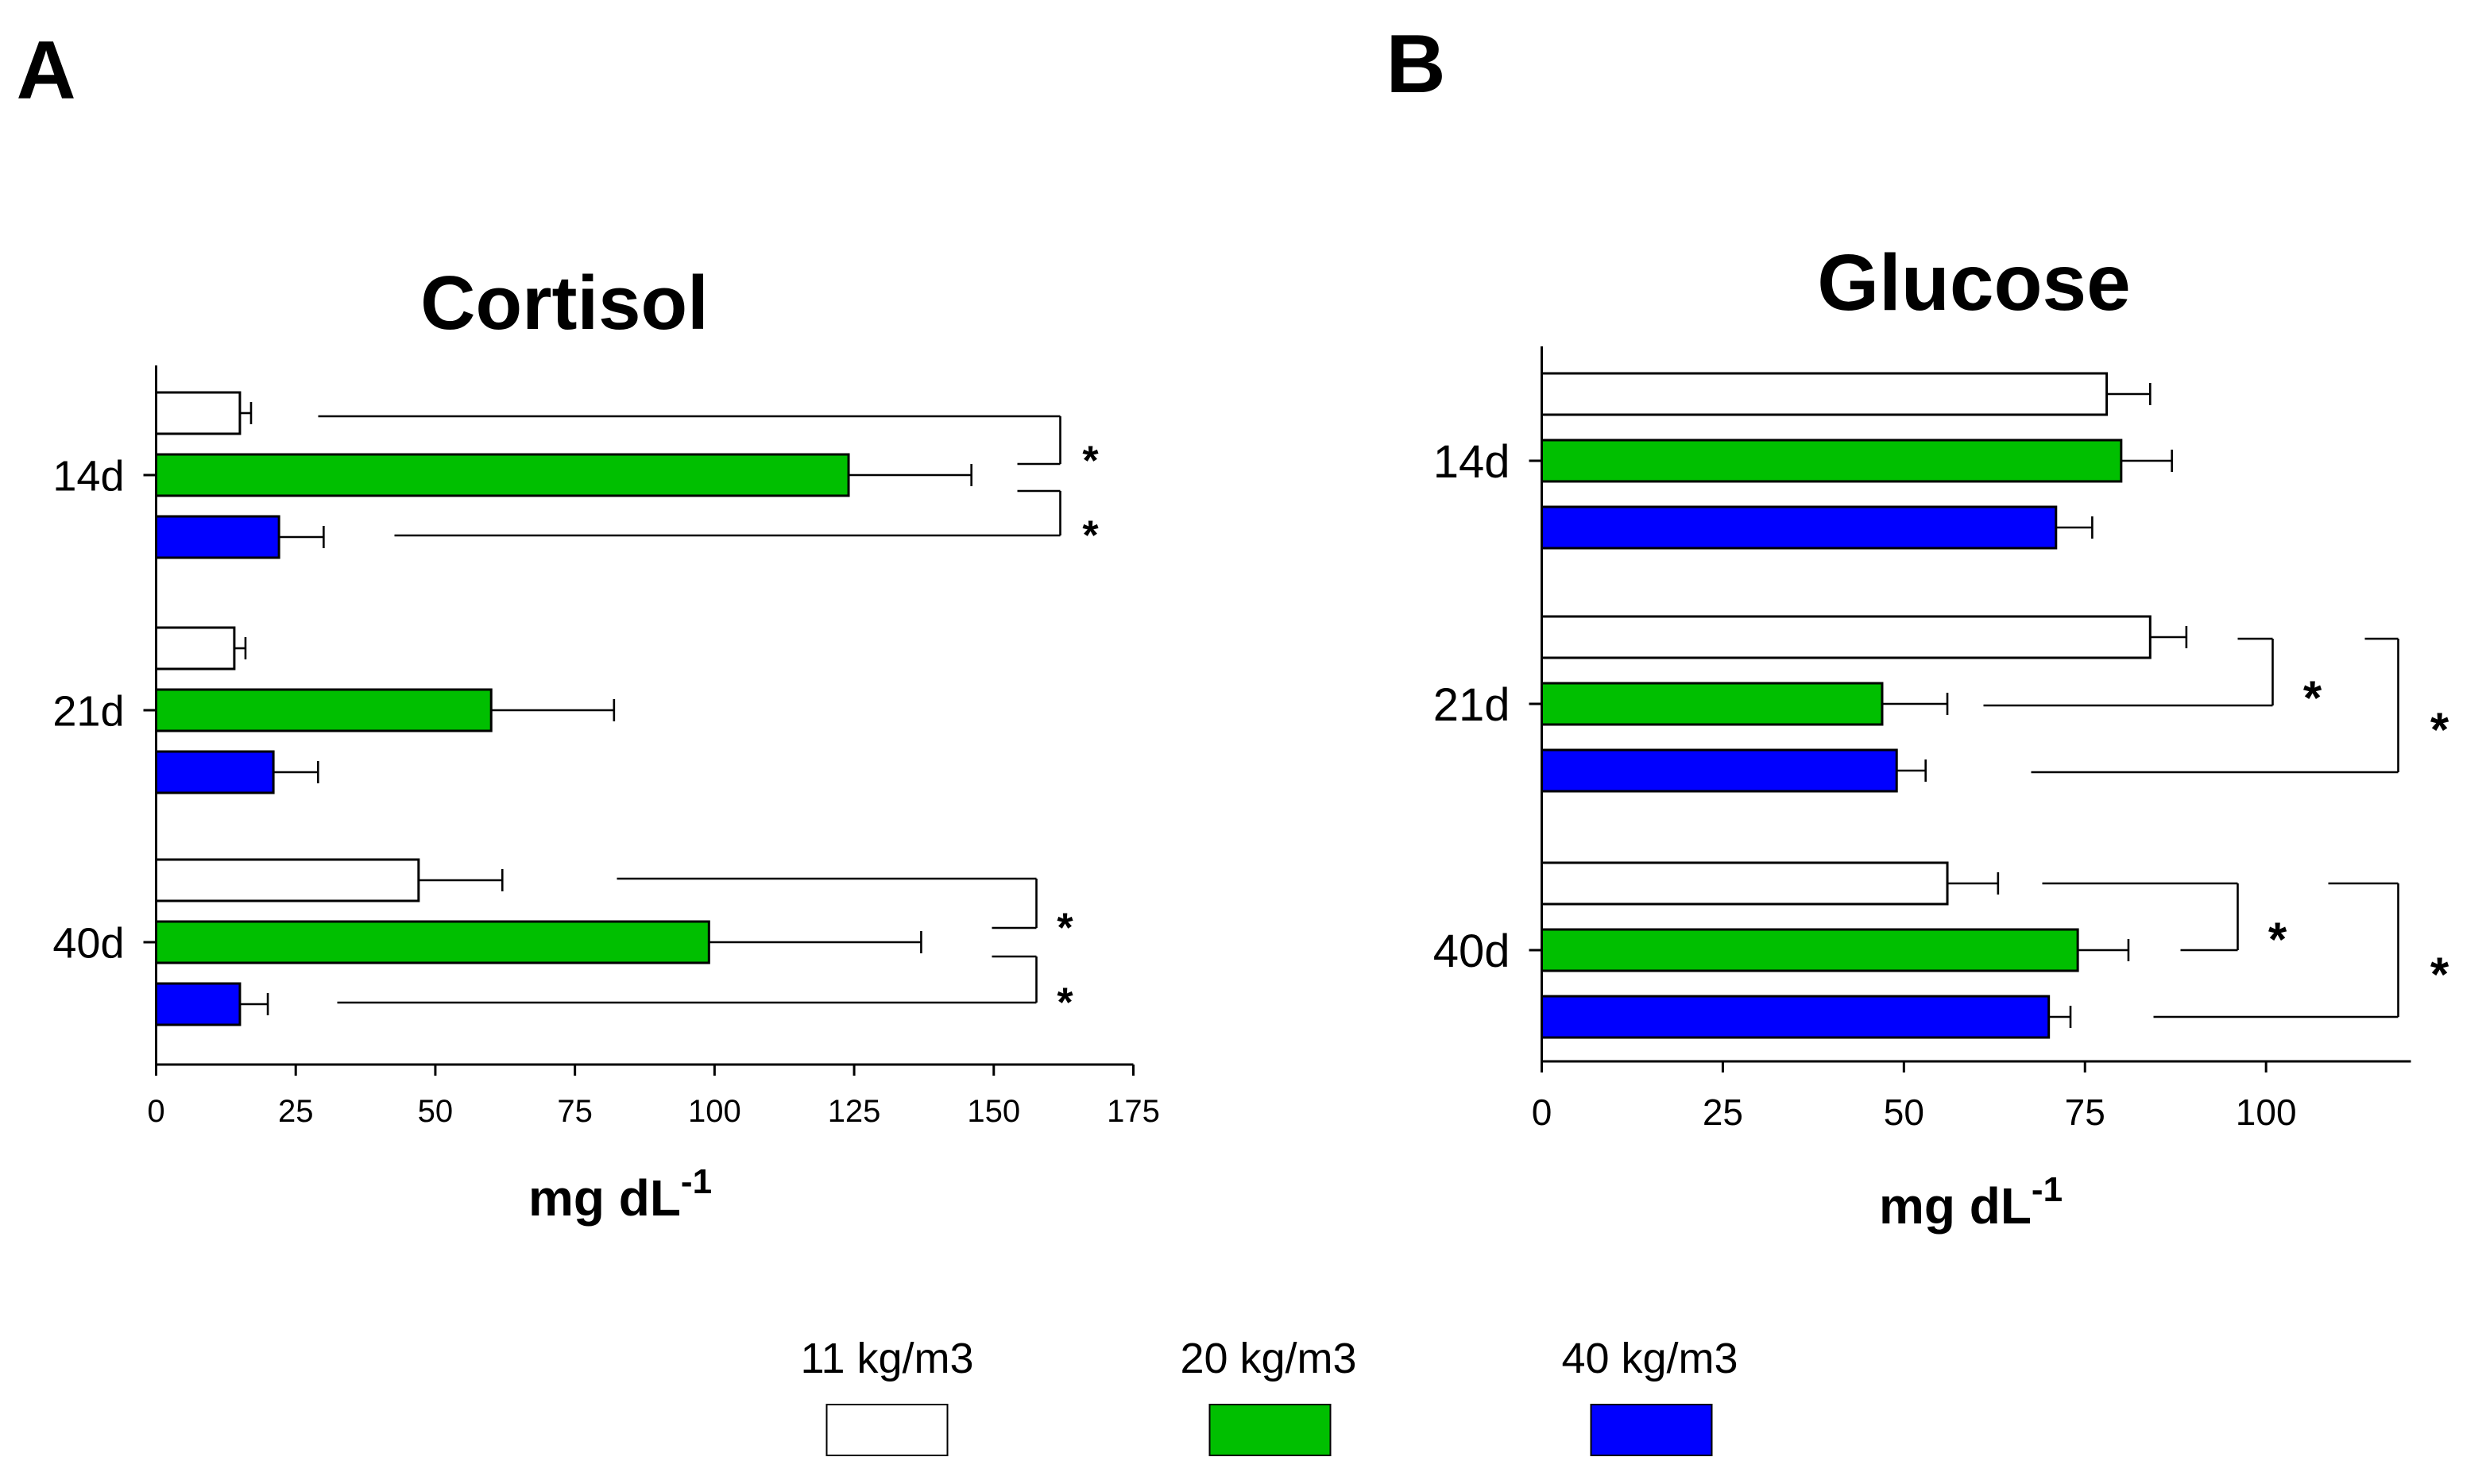 This screenshot has height=1484, width=2486. Describe the element at coordinates (994, 1111) in the screenshot. I see `x-tick-label: 150` at that location.